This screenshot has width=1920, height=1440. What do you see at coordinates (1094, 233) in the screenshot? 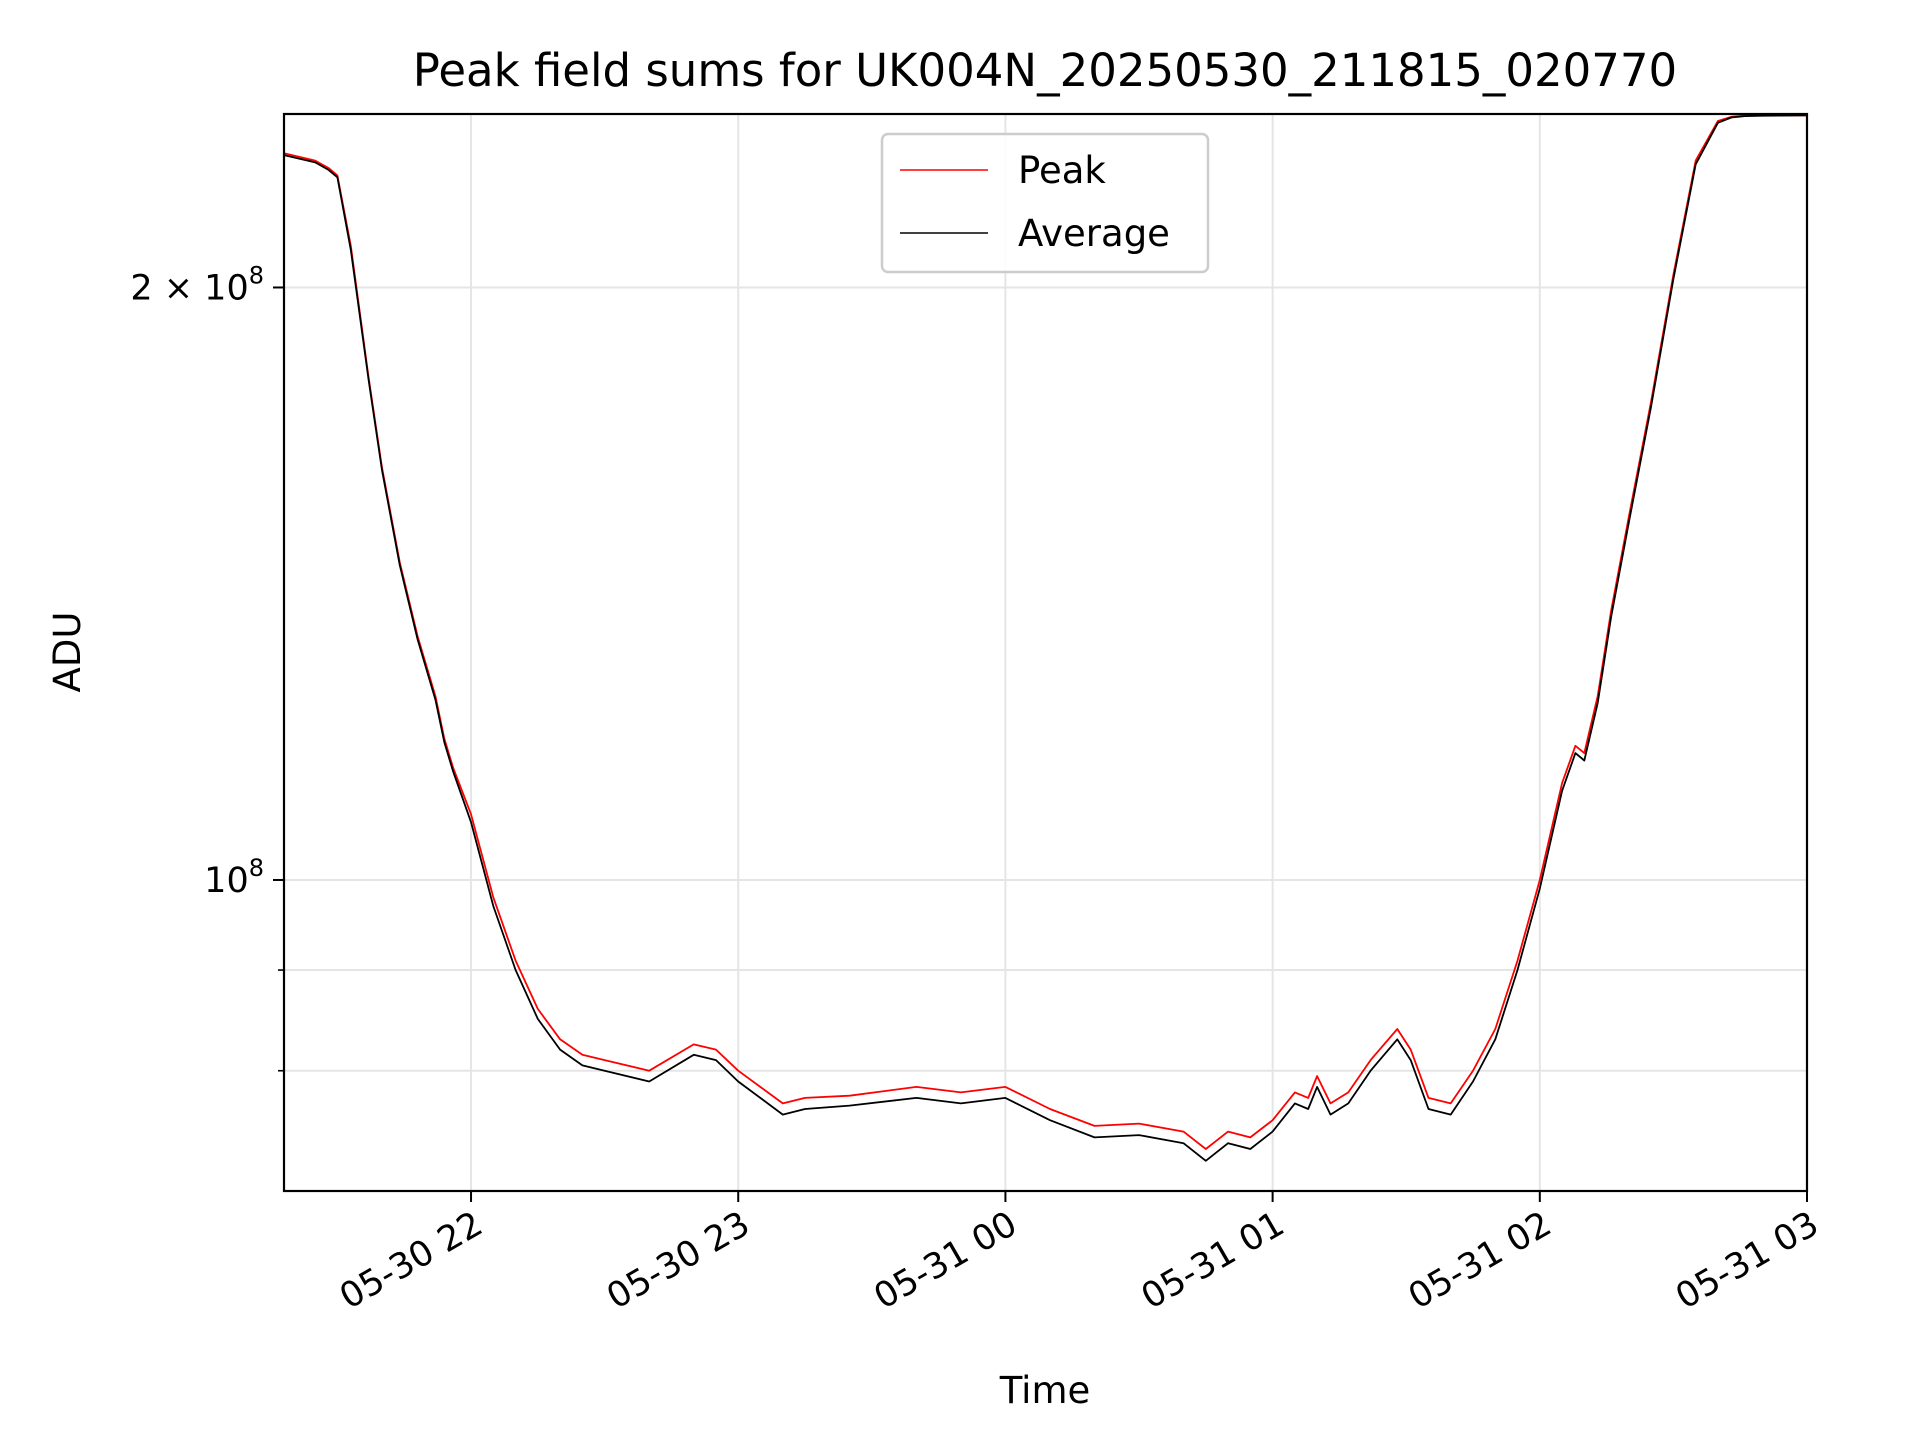
I see `legend-average-label: Average` at bounding box center [1094, 233].